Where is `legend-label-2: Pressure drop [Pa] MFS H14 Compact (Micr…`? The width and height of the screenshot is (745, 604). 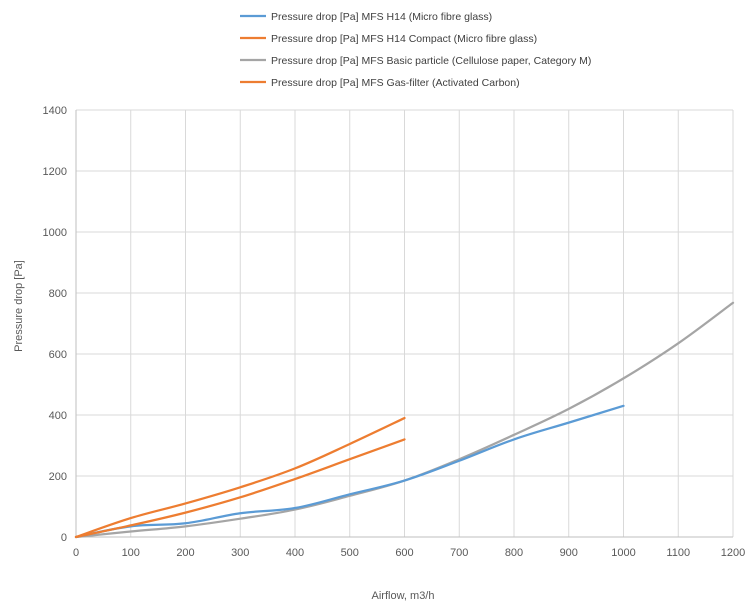
legend-label-2: Pressure drop [Pa] MFS H14 Compact (Micr… is located at coordinates (404, 39).